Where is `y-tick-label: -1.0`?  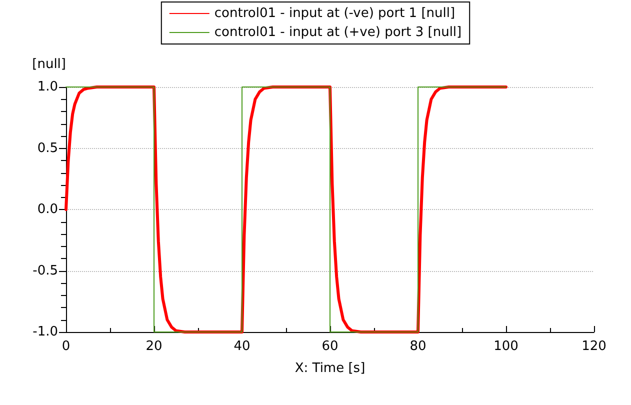
y-tick-label: -1.0 is located at coordinates (45, 332).